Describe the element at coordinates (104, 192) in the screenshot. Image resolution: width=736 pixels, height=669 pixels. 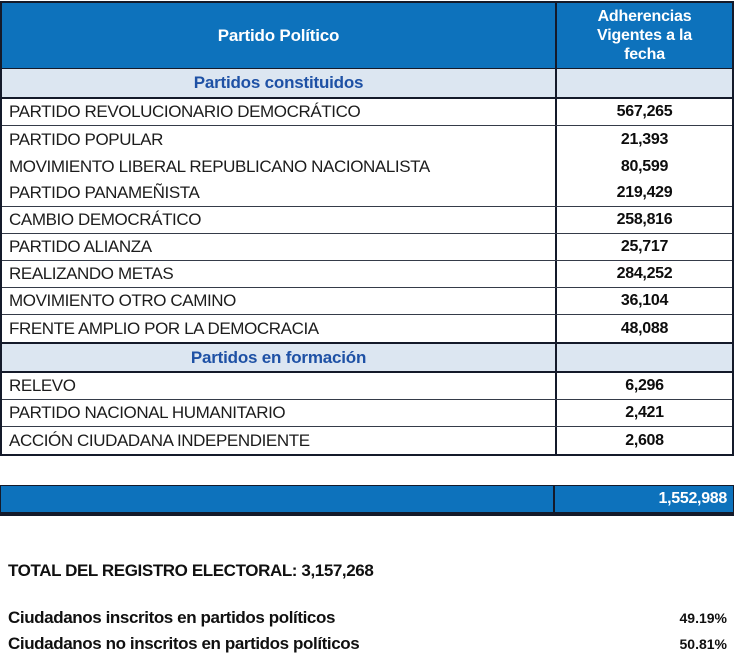
I see `party-name: PARTIDO PANAMEÑISTA` at that location.